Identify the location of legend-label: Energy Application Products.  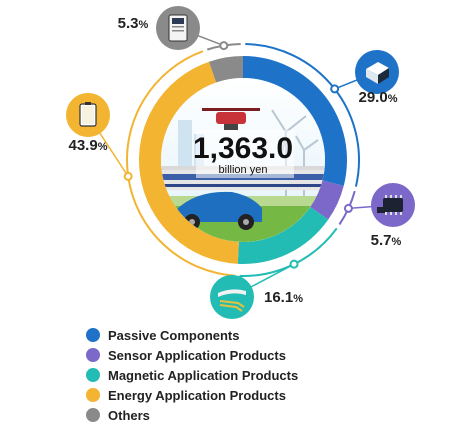
(197, 395).